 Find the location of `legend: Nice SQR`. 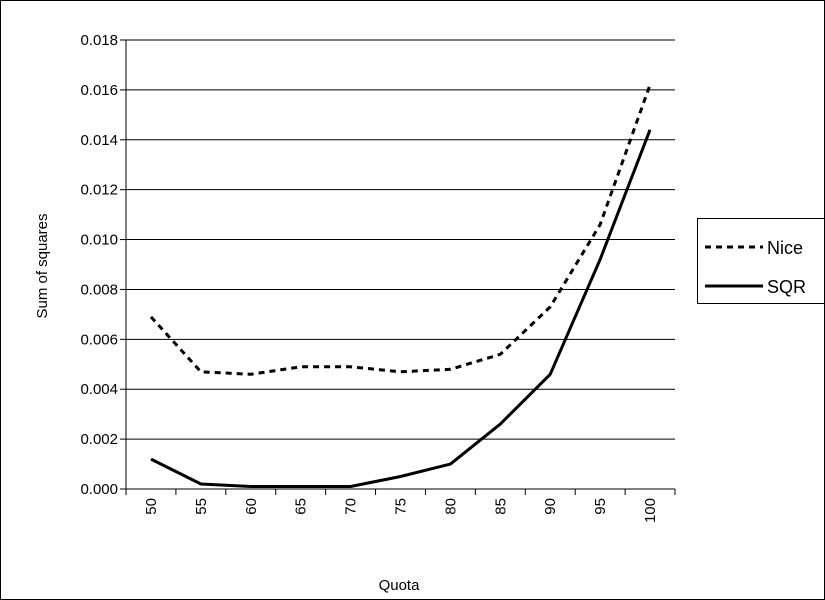

legend: Nice SQR is located at coordinates (761, 261).